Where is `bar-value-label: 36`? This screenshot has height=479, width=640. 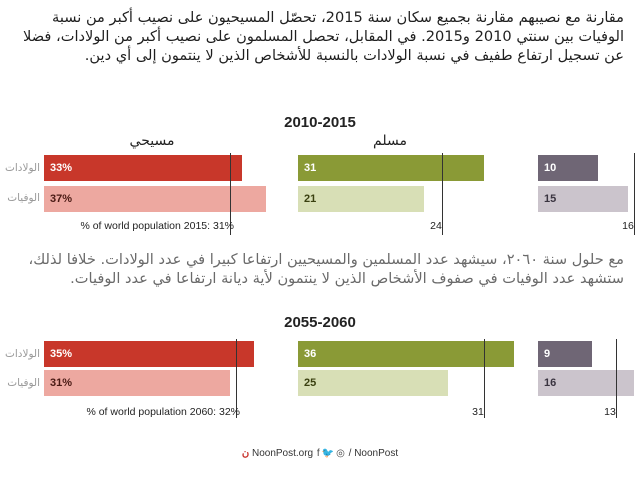 bar-value-label: 36 is located at coordinates (310, 354).